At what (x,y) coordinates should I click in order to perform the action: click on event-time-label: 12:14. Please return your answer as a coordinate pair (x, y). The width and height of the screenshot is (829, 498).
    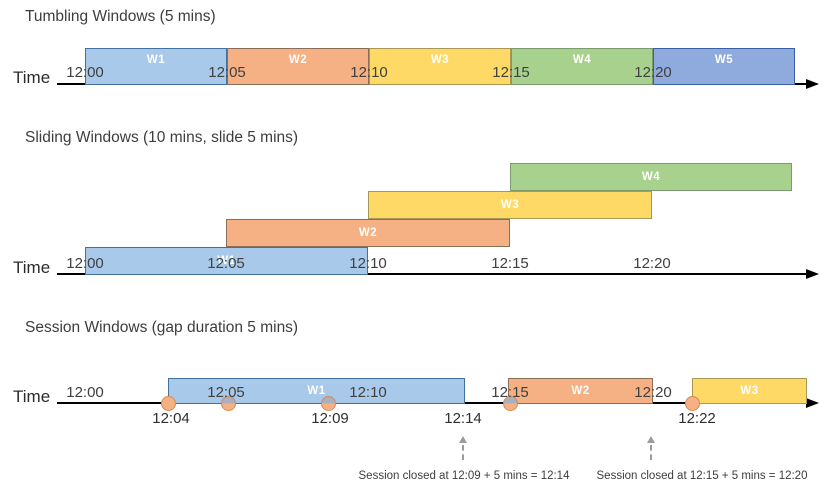
    Looking at the image, I should click on (463, 418).